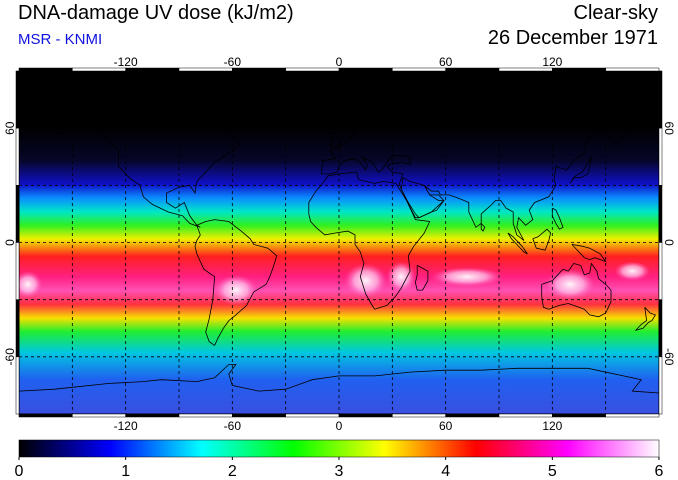 The height and width of the screenshot is (480, 678). I want to click on arabia-coast, so click(422, 198).